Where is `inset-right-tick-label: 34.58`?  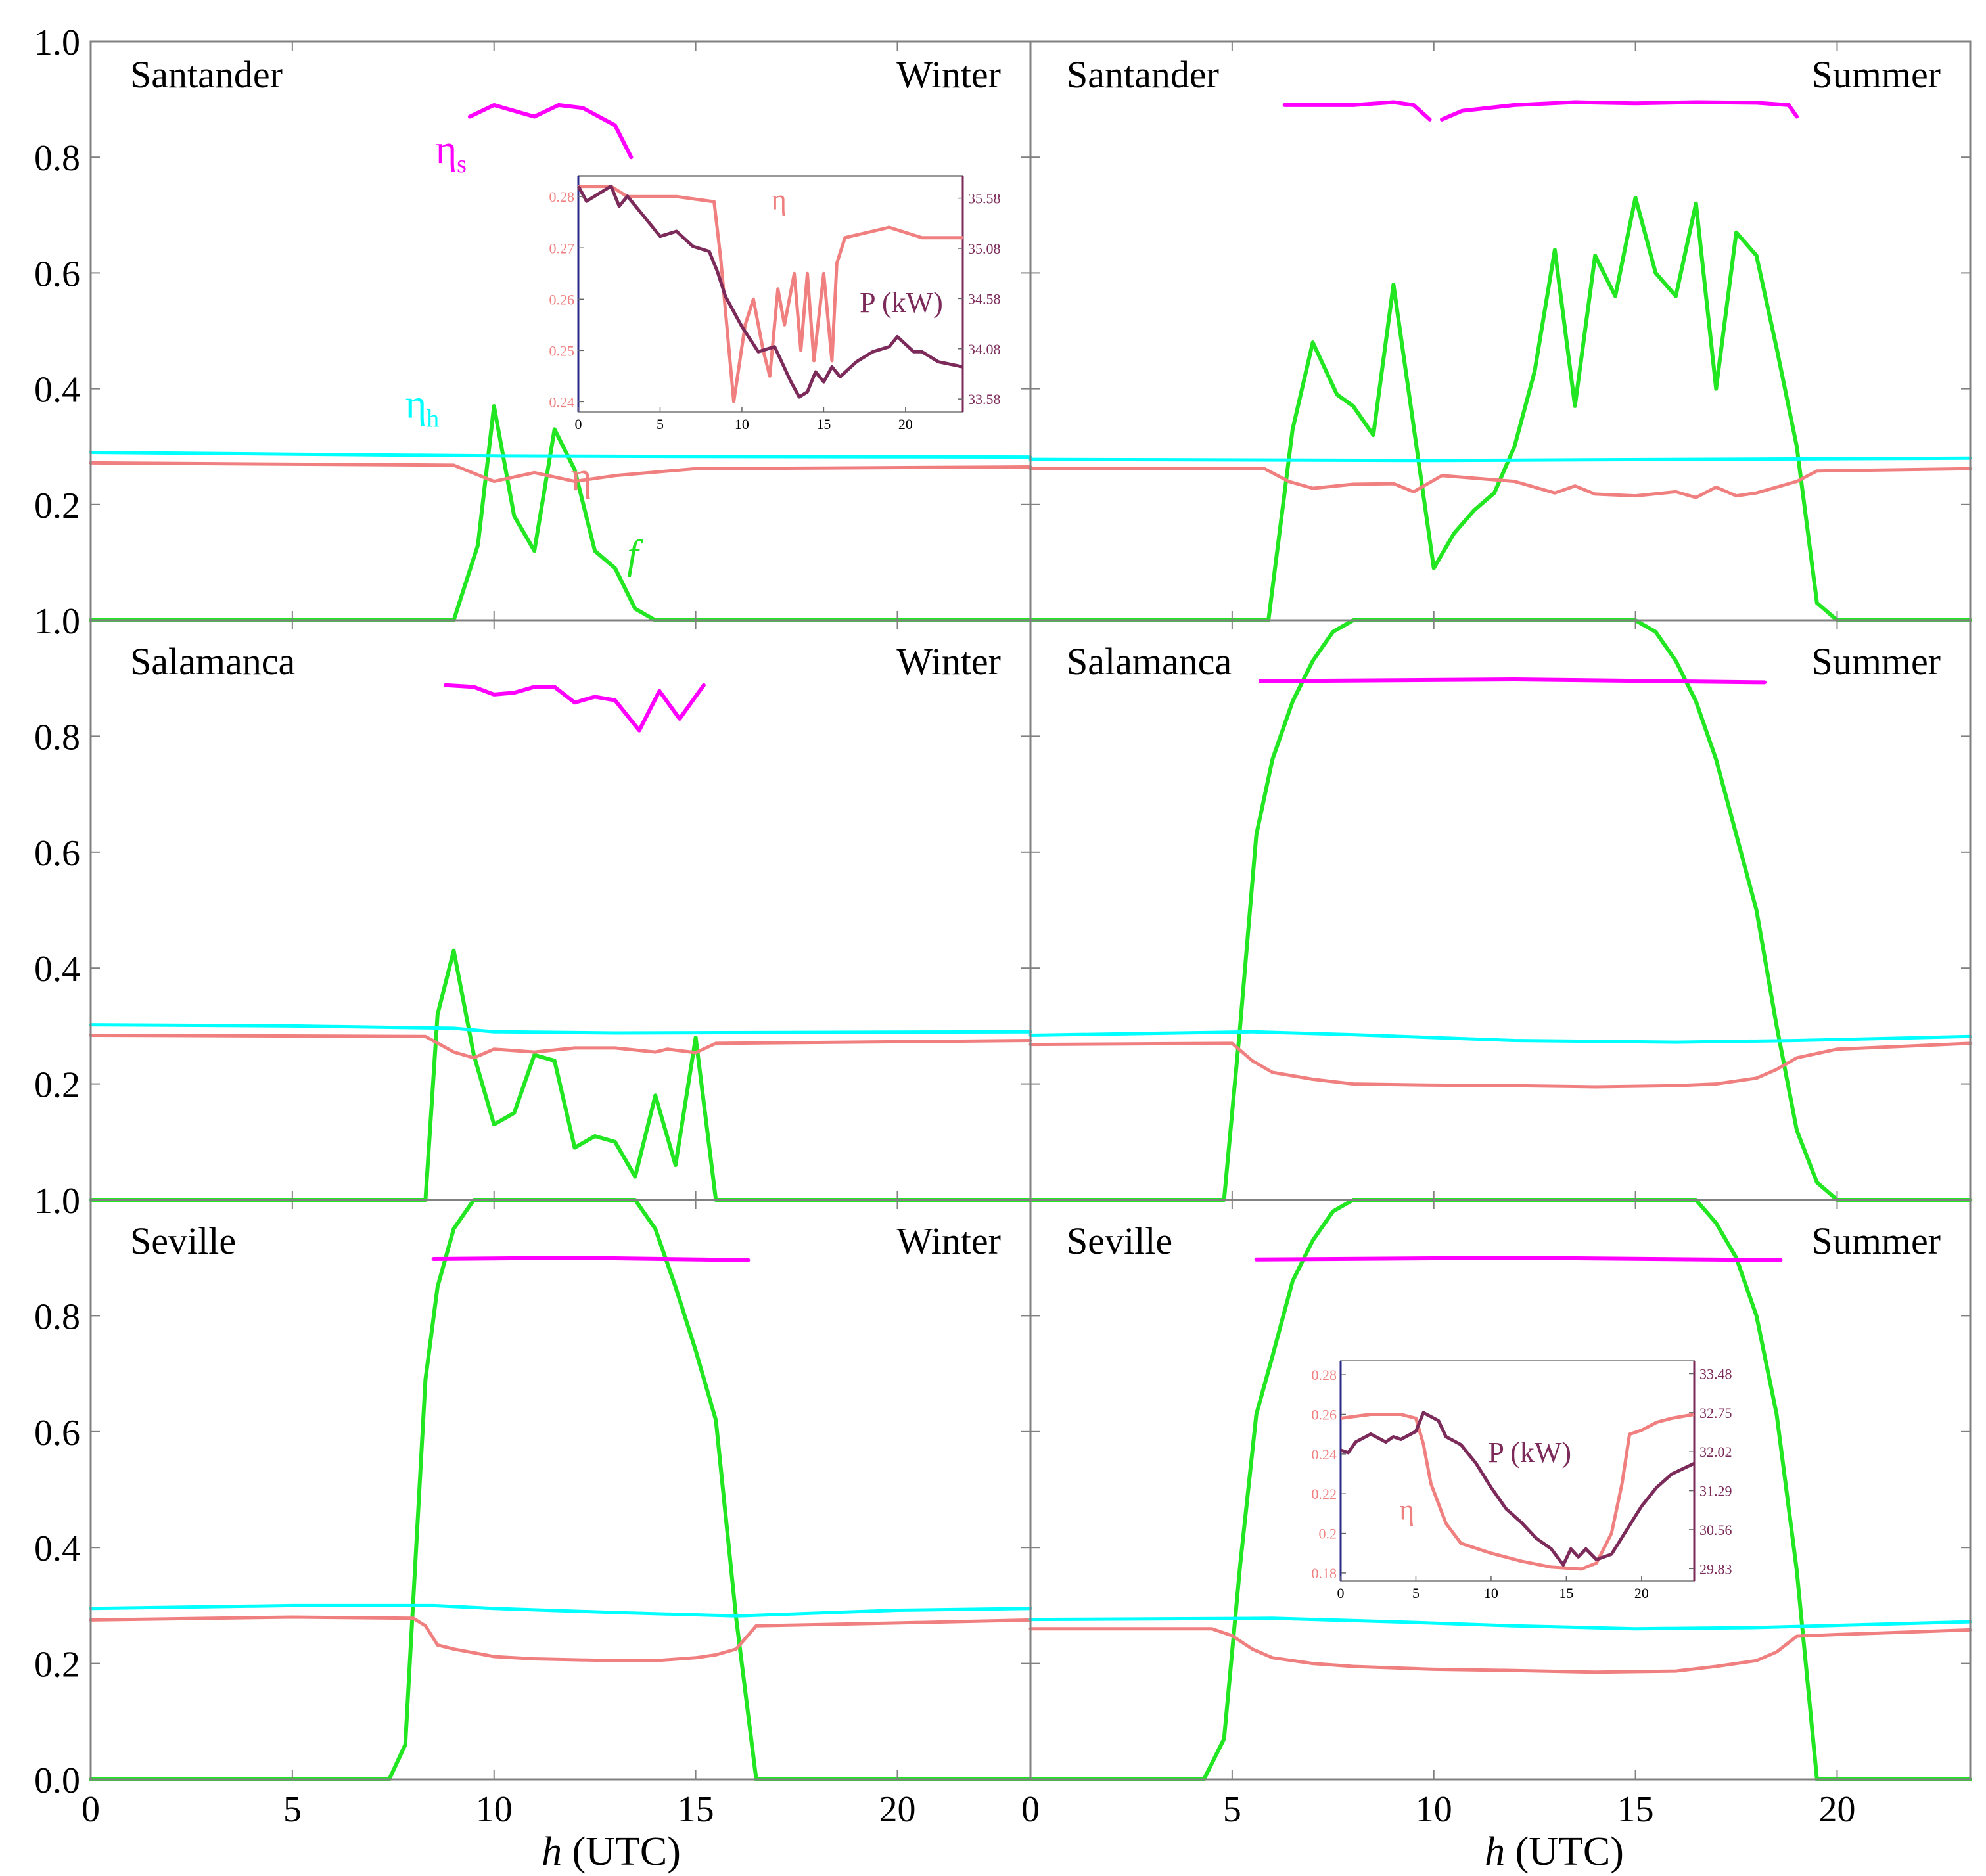 inset-right-tick-label: 34.58 is located at coordinates (984, 298).